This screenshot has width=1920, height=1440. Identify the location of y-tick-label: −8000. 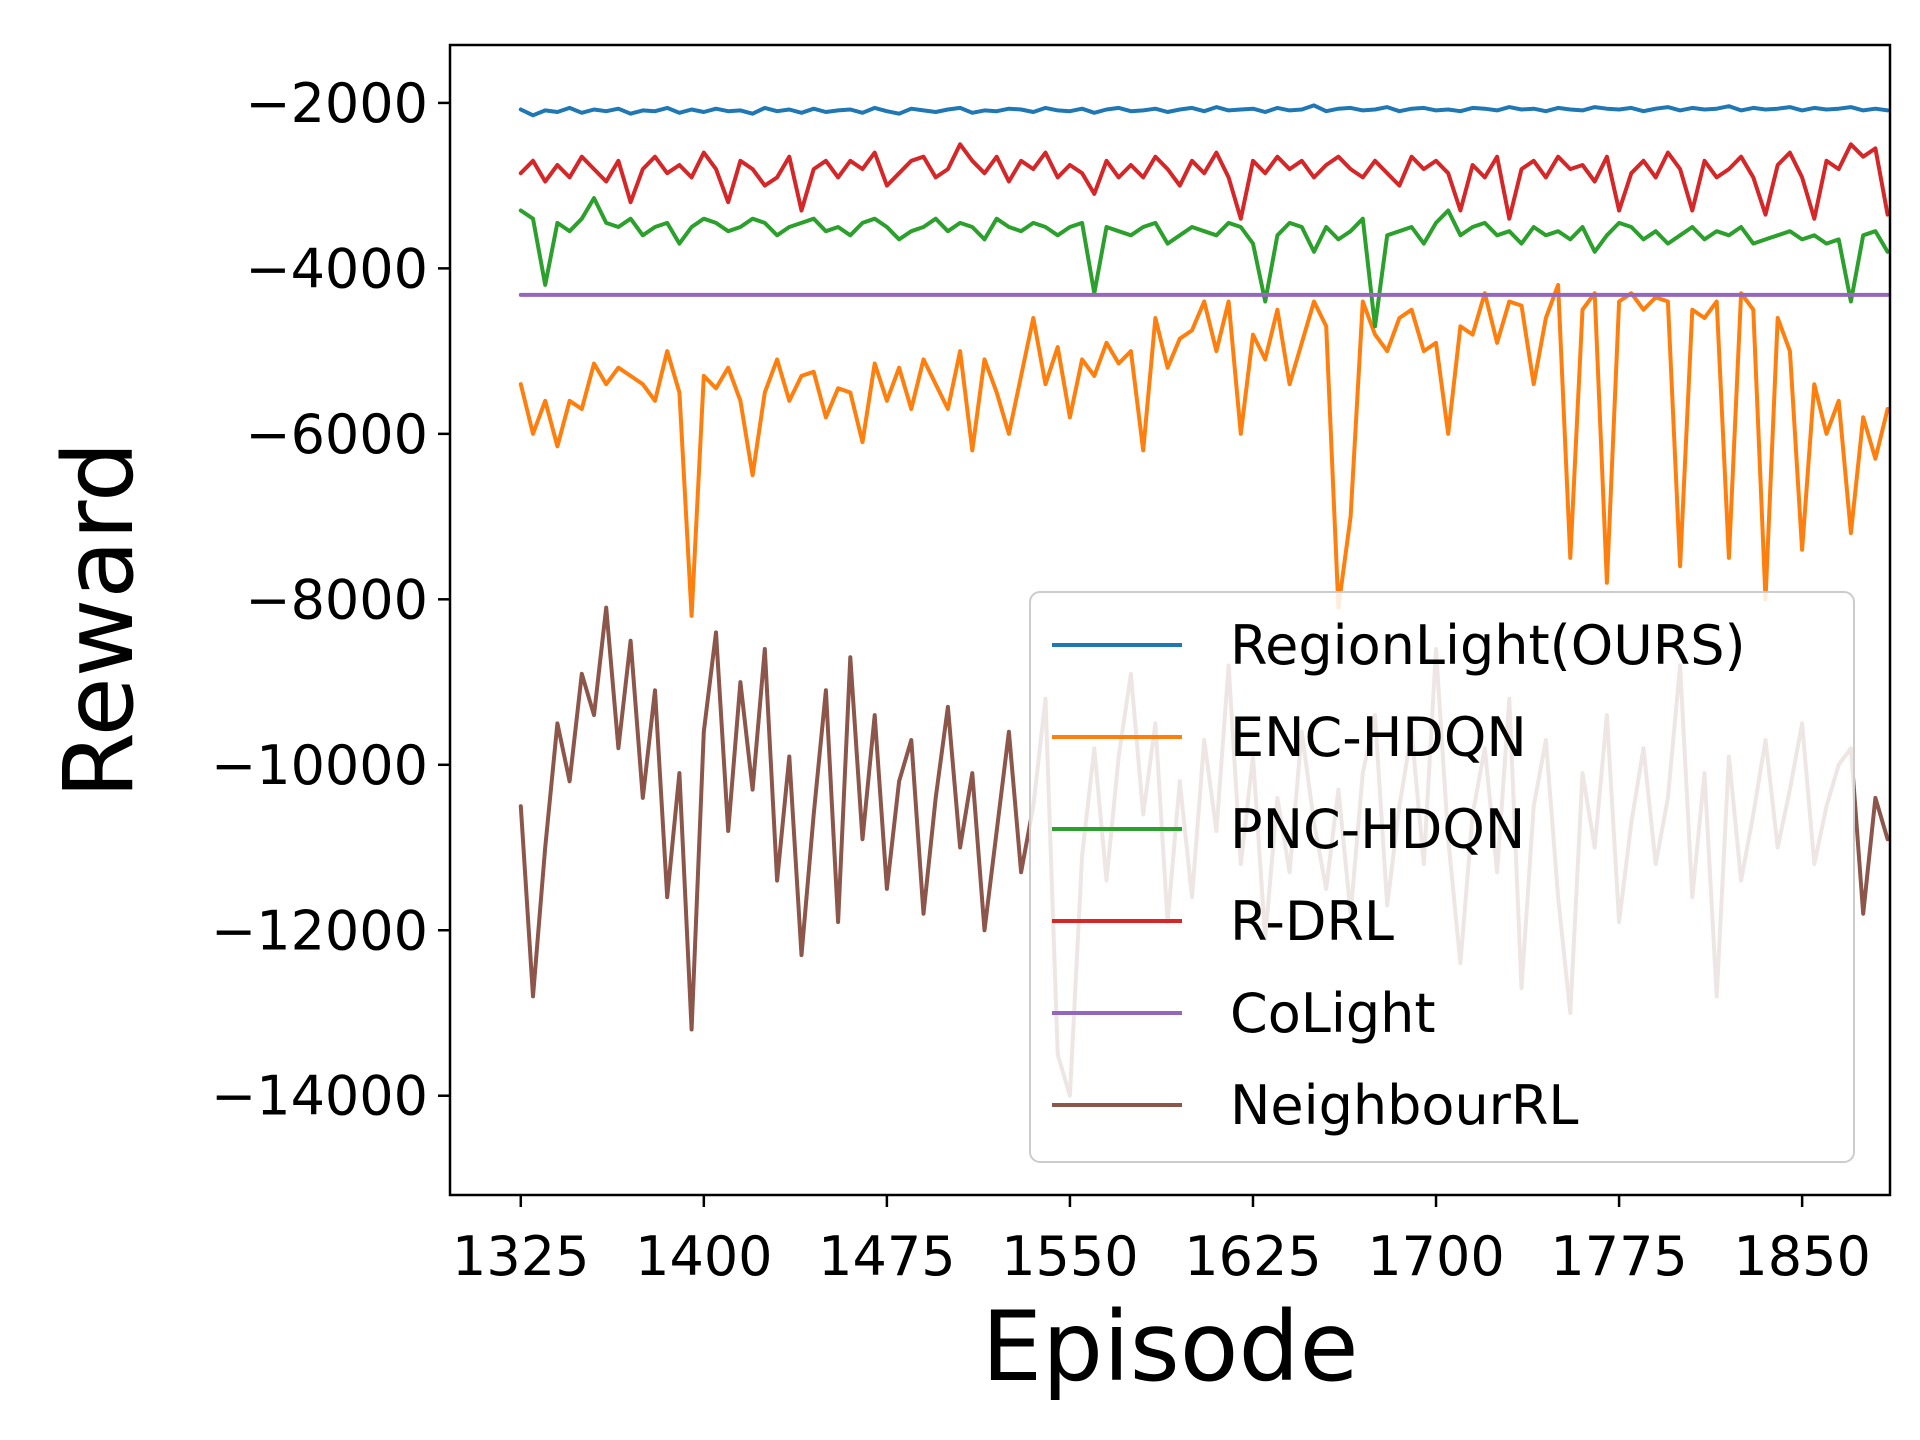
(336, 599).